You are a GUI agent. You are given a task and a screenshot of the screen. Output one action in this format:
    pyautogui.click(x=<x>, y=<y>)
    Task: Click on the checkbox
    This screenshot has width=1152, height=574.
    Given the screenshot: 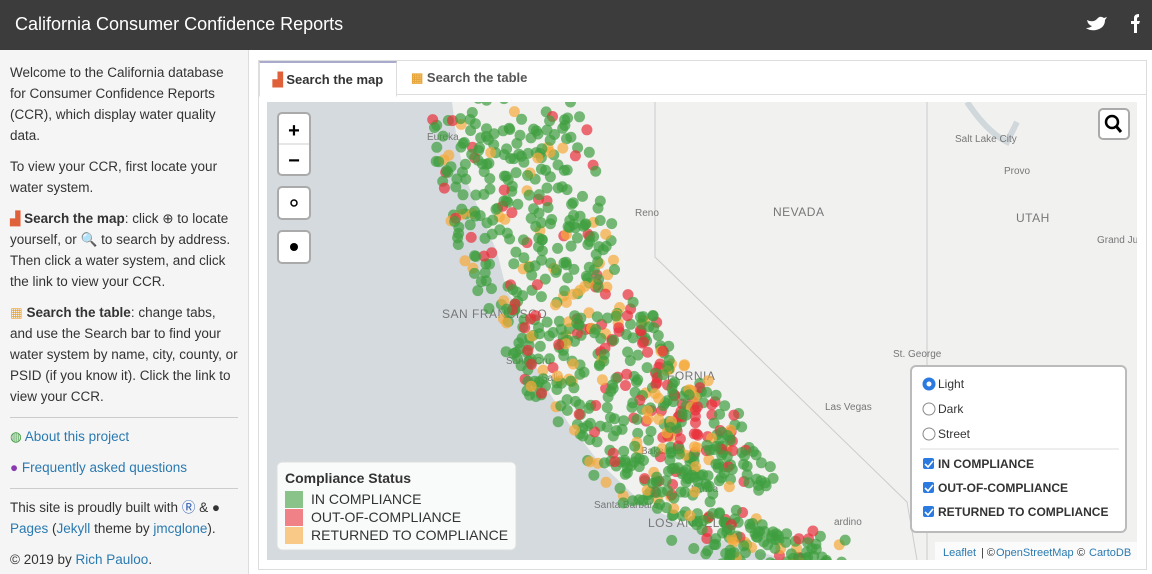 What is the action you would take?
    pyautogui.click(x=928, y=487)
    